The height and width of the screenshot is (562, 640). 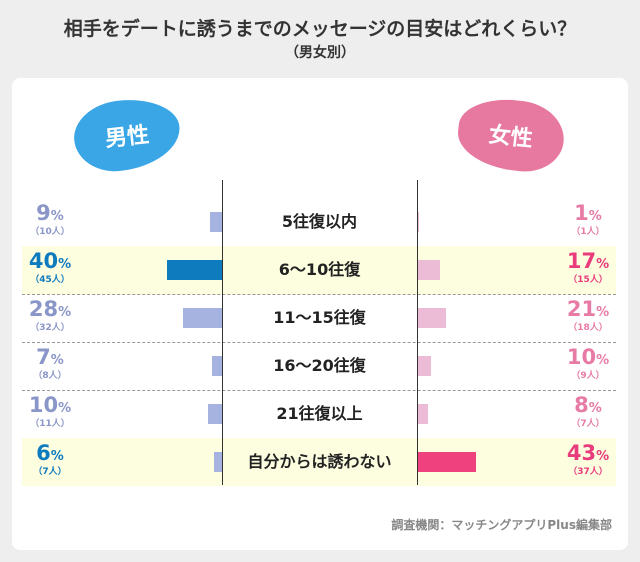 I want to click on male-count-label: （11人）, so click(x=50, y=424).